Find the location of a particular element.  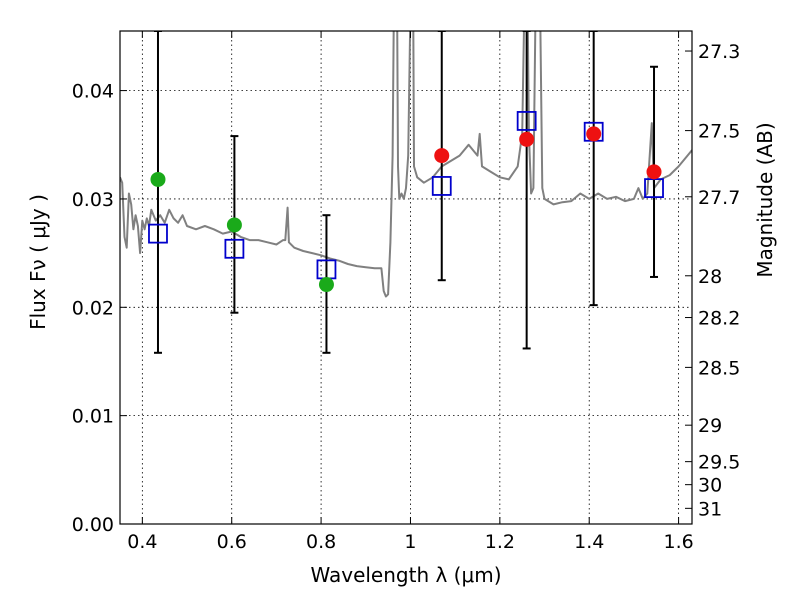

y2-tick-label: 29 is located at coordinates (710, 426).